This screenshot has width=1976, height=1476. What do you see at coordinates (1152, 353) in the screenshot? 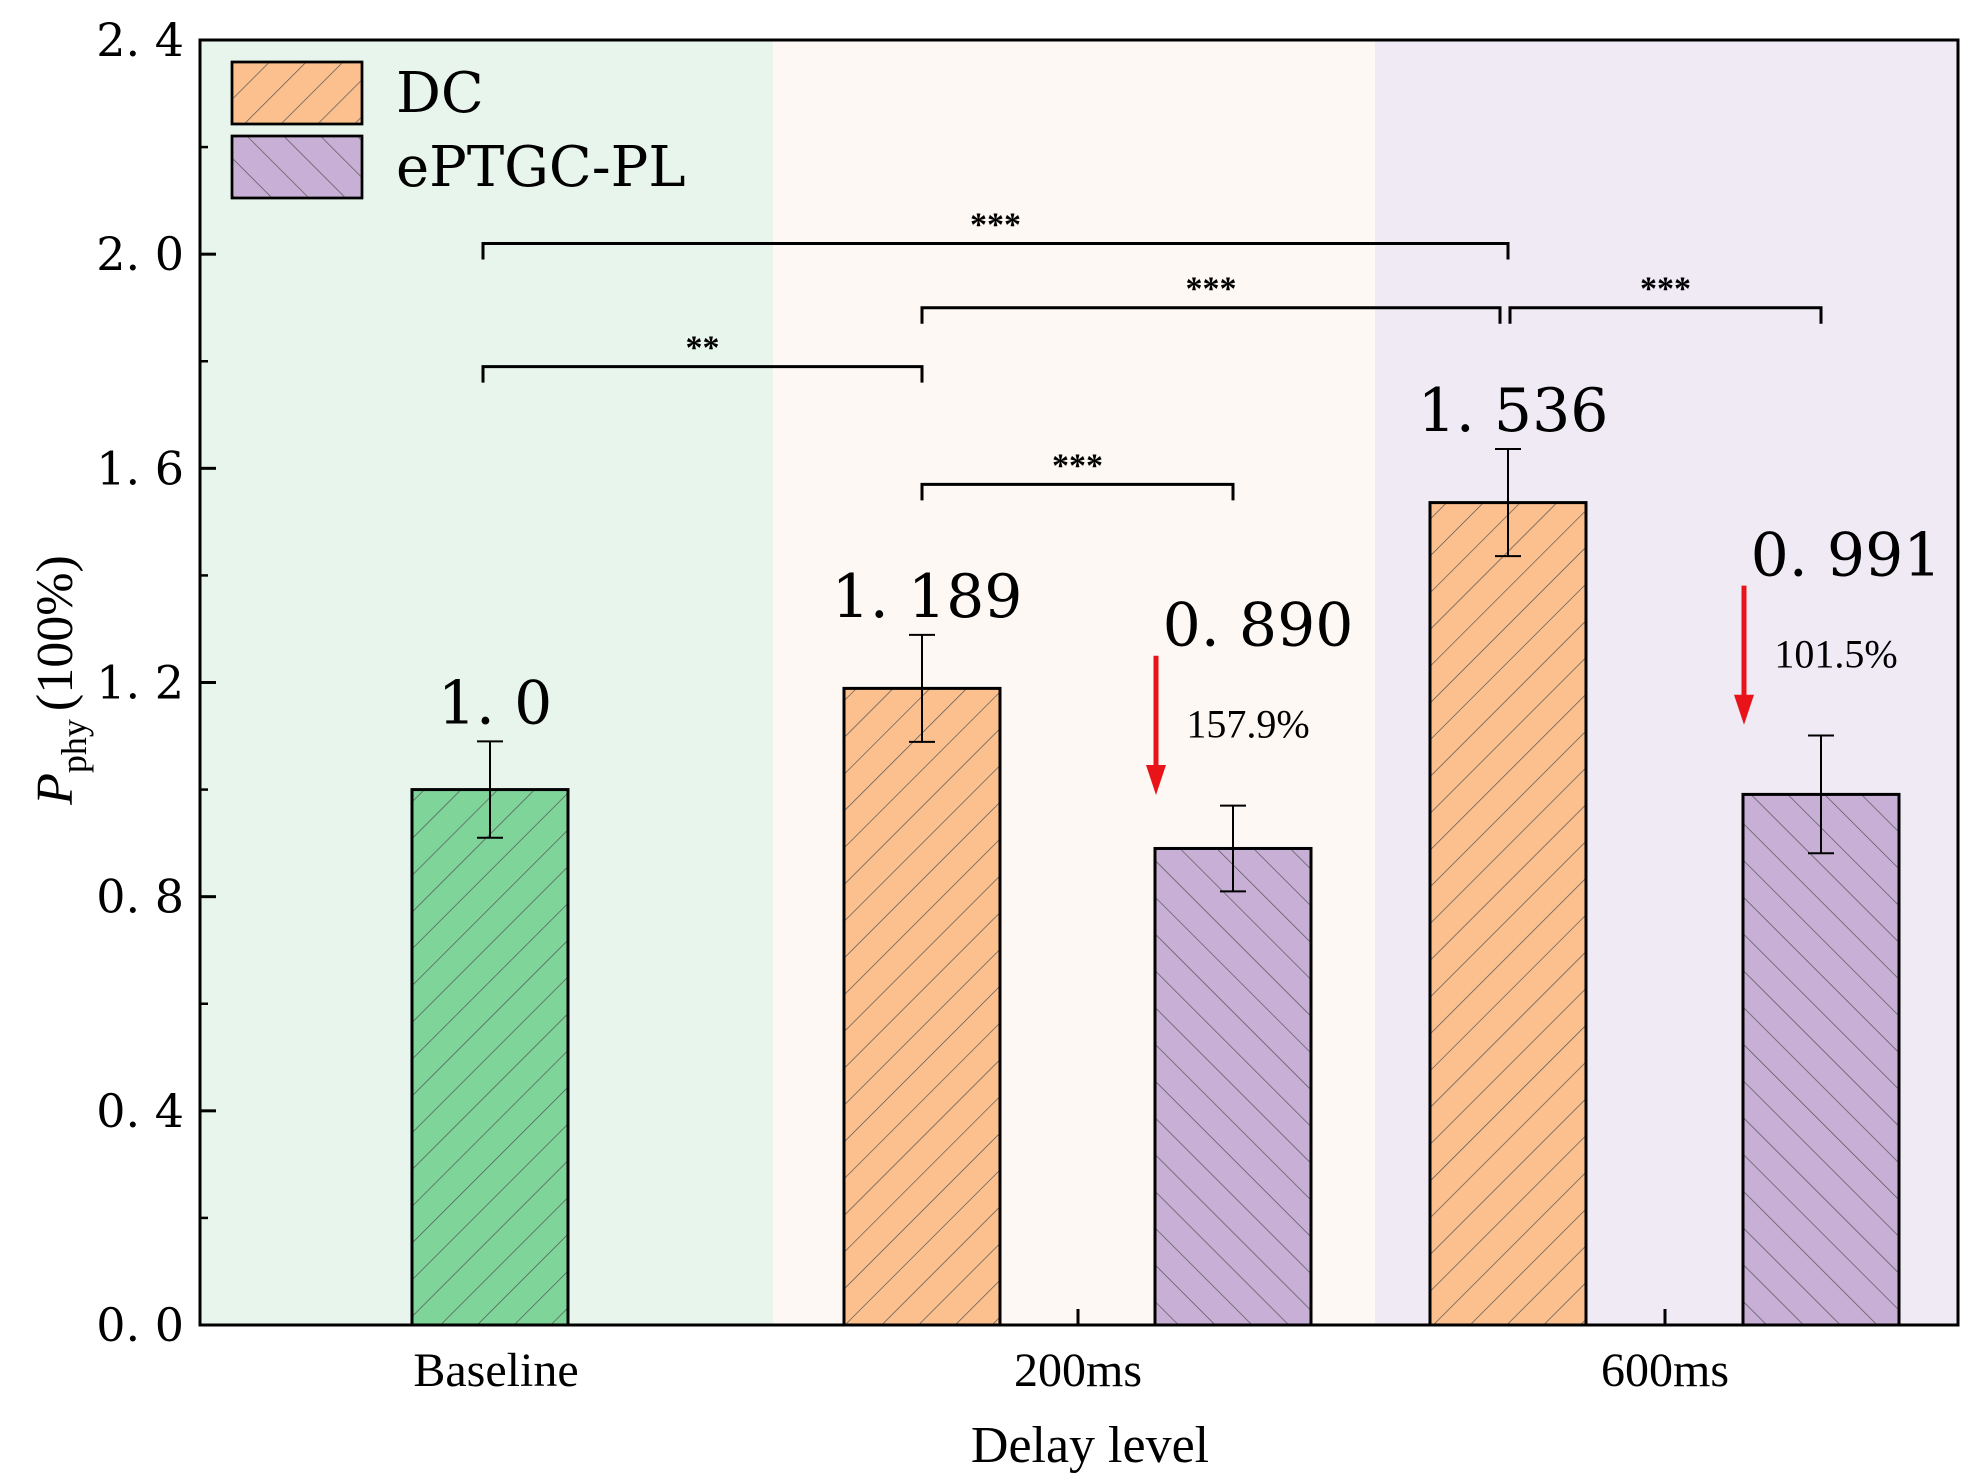
I see `significance-brackets: ****** ********` at bounding box center [1152, 353].